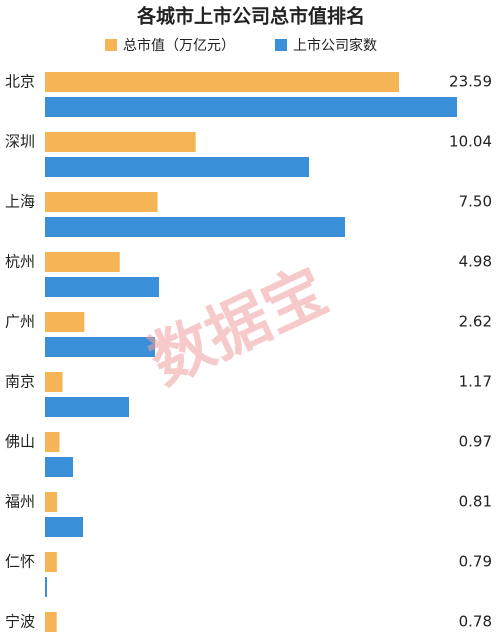 The image size is (502, 637). What do you see at coordinates (475, 202) in the screenshot?
I see `value-label: 7.50` at bounding box center [475, 202].